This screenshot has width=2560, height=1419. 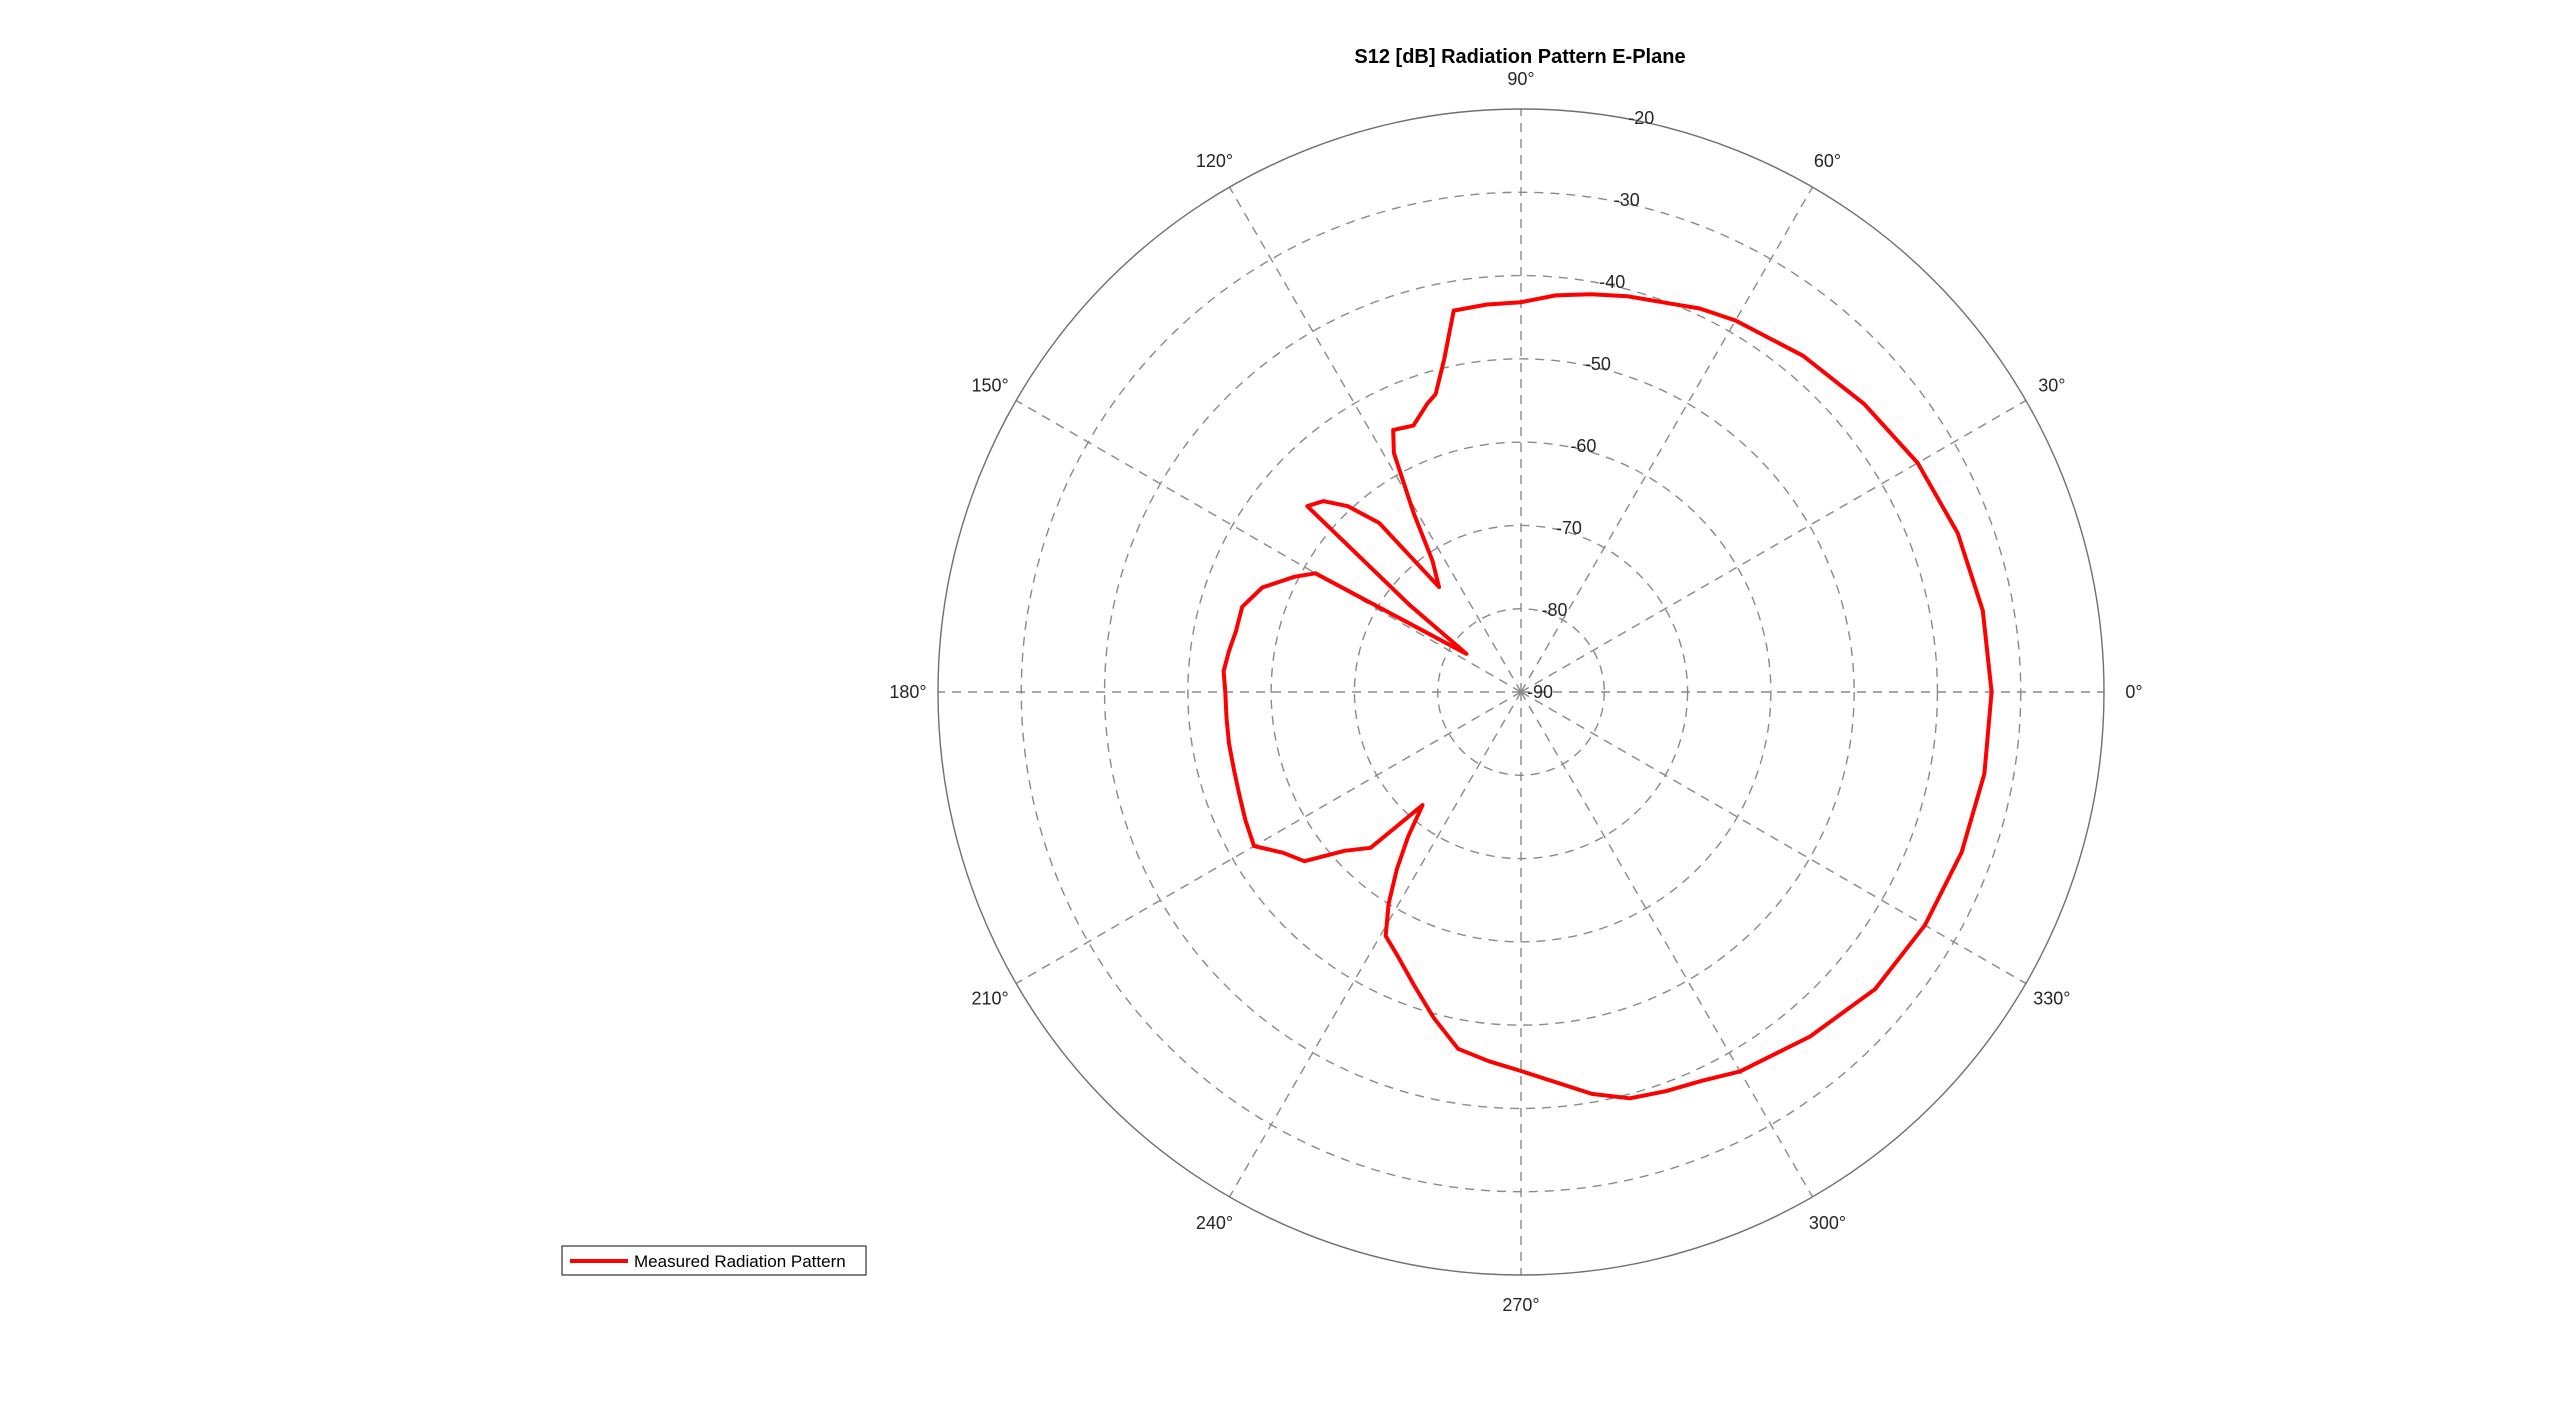 What do you see at coordinates (1827, 1223) in the screenshot?
I see `angle-tick-300: 300°` at bounding box center [1827, 1223].